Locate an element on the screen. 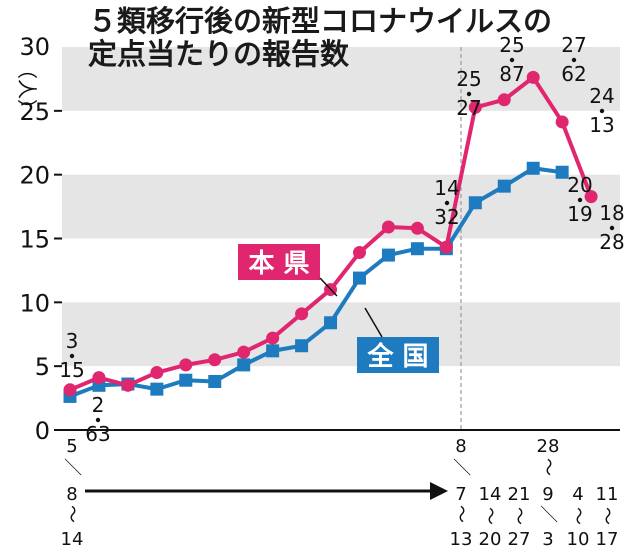 The width and height of the screenshot is (640, 559). data-label-dec: 63 is located at coordinates (97, 434).